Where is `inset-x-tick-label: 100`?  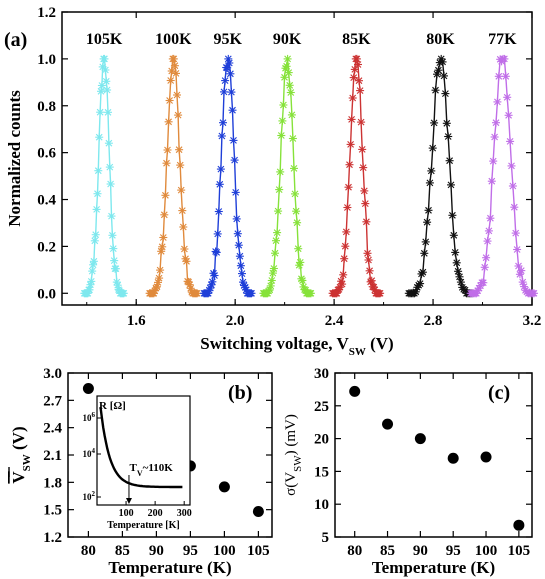 inset-x-tick-label: 100 is located at coordinates (126, 513).